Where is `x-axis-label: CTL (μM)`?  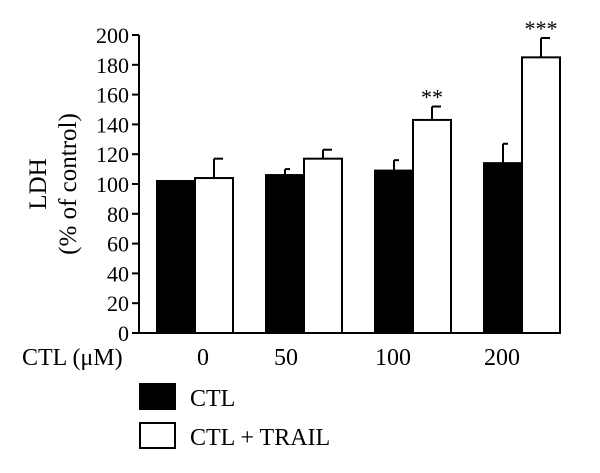 x-axis-label: CTL (μM) is located at coordinates (72, 358).